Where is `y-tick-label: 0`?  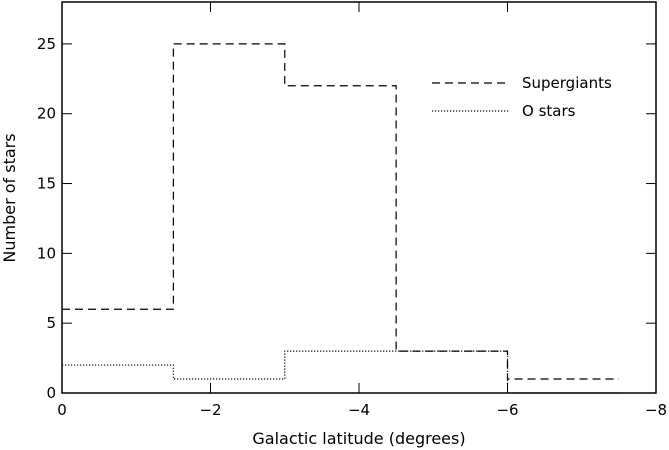 y-tick-label: 0 is located at coordinates (51, 393).